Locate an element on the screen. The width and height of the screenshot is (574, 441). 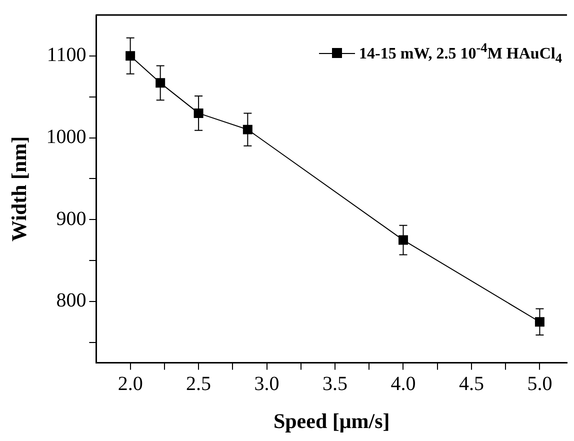
x-tick-label: 2.5 is located at coordinates (199, 384).